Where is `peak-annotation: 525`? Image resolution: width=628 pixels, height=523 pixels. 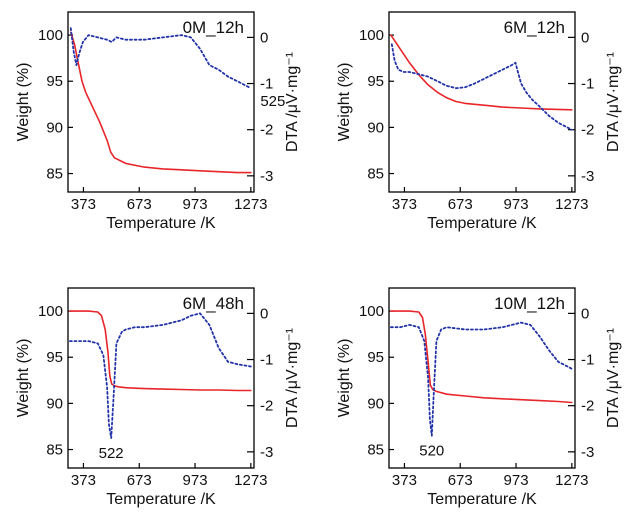
peak-annotation: 525 is located at coordinates (272, 101).